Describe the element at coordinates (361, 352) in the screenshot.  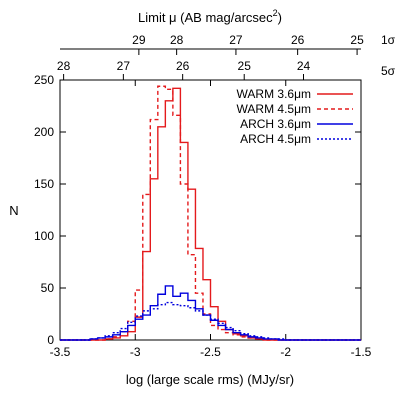
I see `x-tick-label: -1.5` at that location.